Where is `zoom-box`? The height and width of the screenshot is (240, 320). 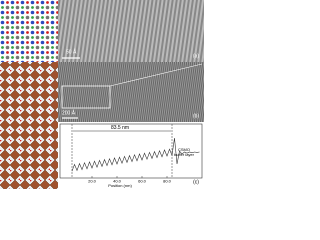
zoom-box is located at coordinates (86, 97).